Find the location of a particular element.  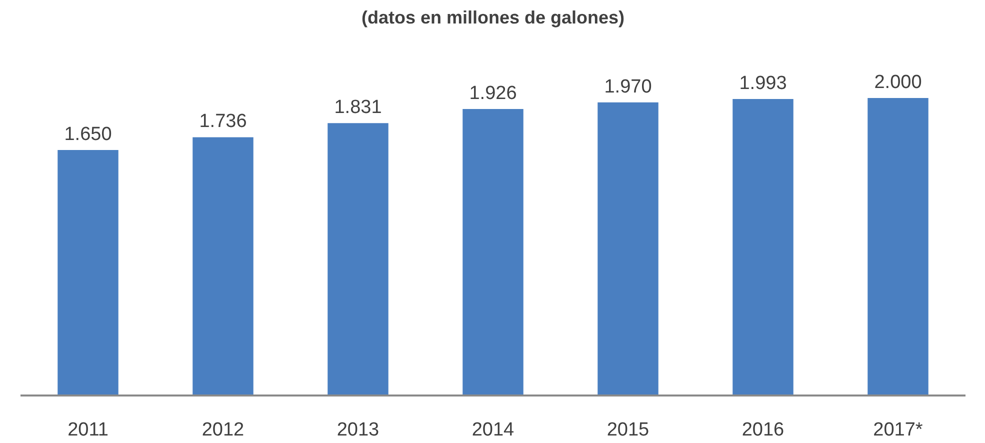

data-label: 1.926 is located at coordinates (493, 93).